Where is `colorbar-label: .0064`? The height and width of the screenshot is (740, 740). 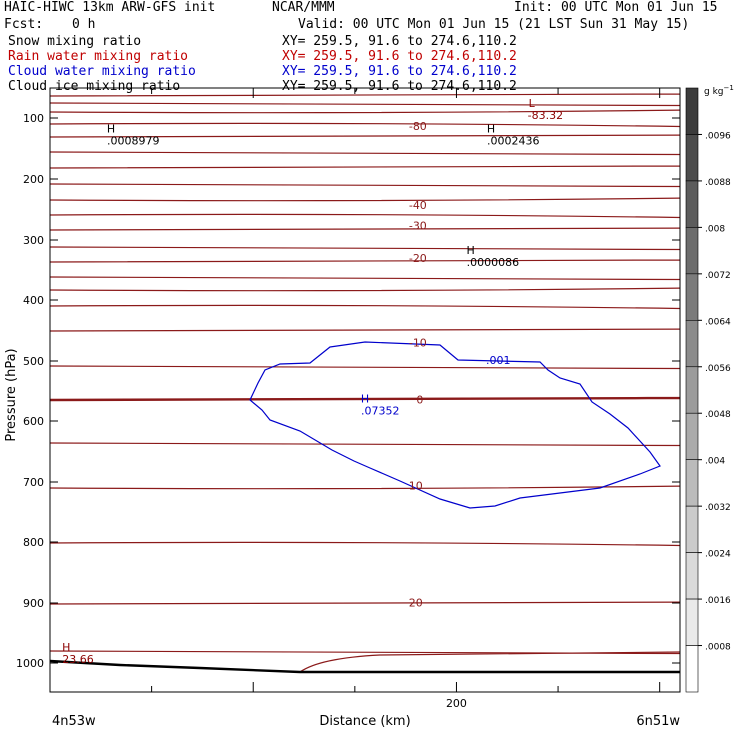
colorbar-label: .0064 is located at coordinates (718, 322).